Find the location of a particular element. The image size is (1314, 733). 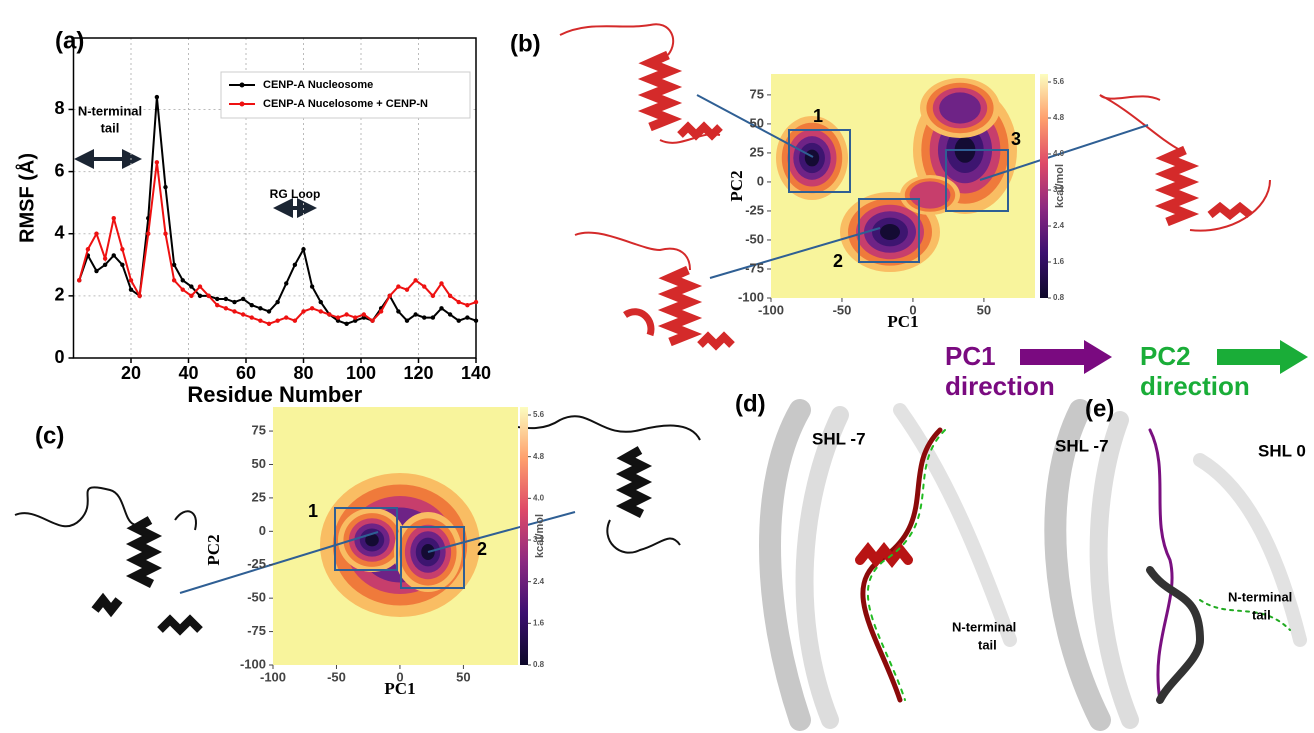

x-tick-label: -50 is located at coordinates (842, 309).